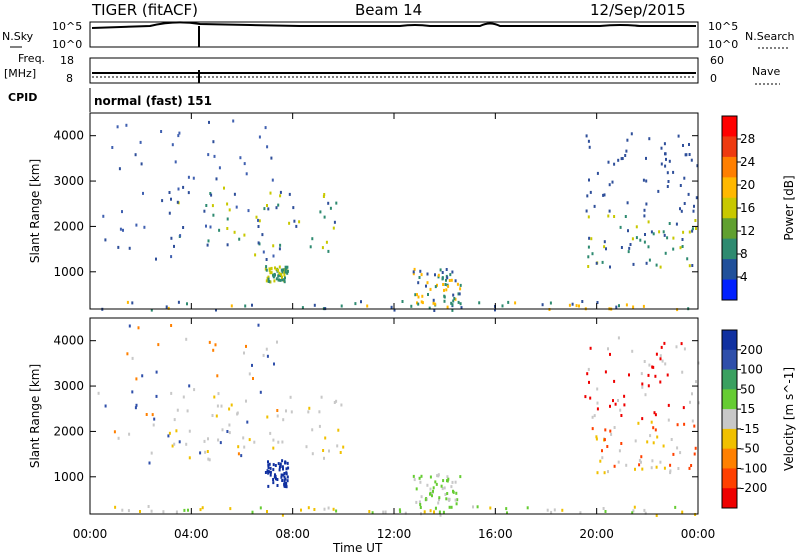 This screenshot has height=554, width=800. Describe the element at coordinates (717, 60) in the screenshot. I see `nave-tick-top: 60` at that location.